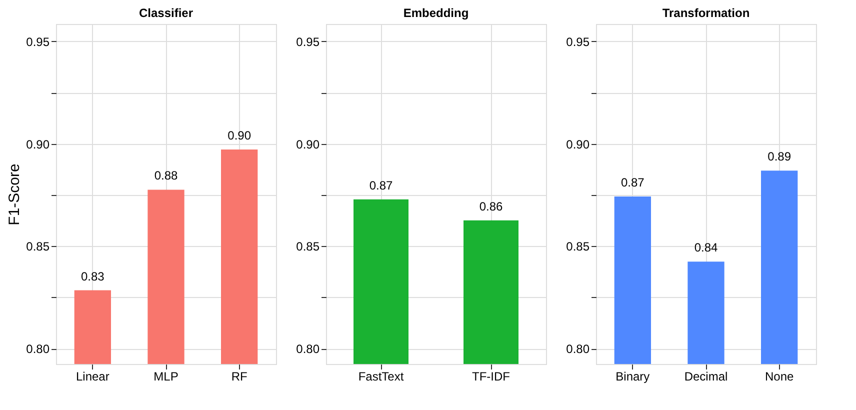 This screenshot has height=410, width=856. Describe the element at coordinates (779, 377) in the screenshot. I see `x-tick-label: None` at that location.